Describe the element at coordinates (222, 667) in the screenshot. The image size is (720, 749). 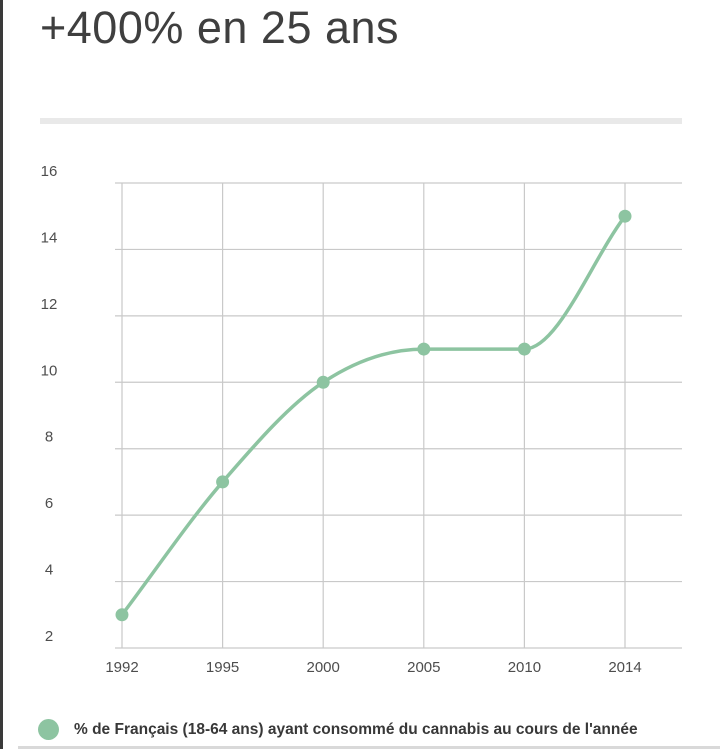
I see `x-tick-label: 1995` at that location.